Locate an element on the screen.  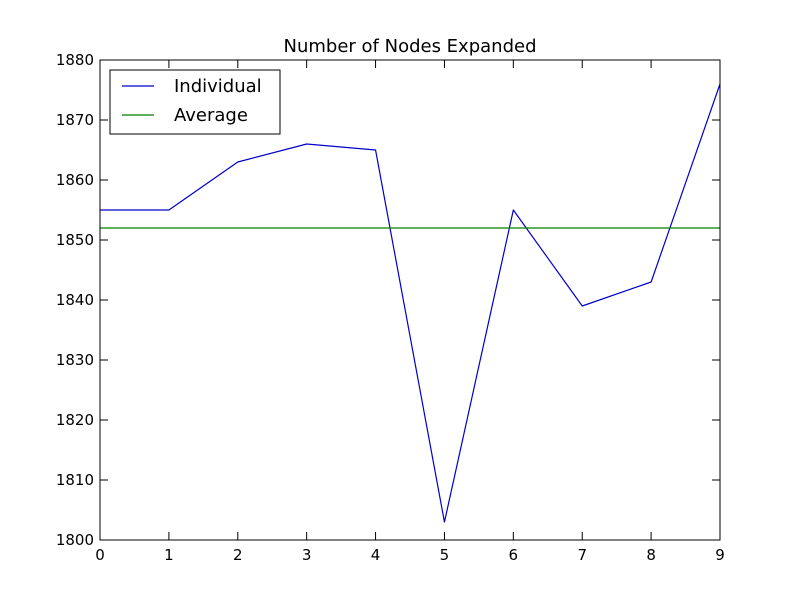
legend-label-individual: Individual is located at coordinates (218, 86).